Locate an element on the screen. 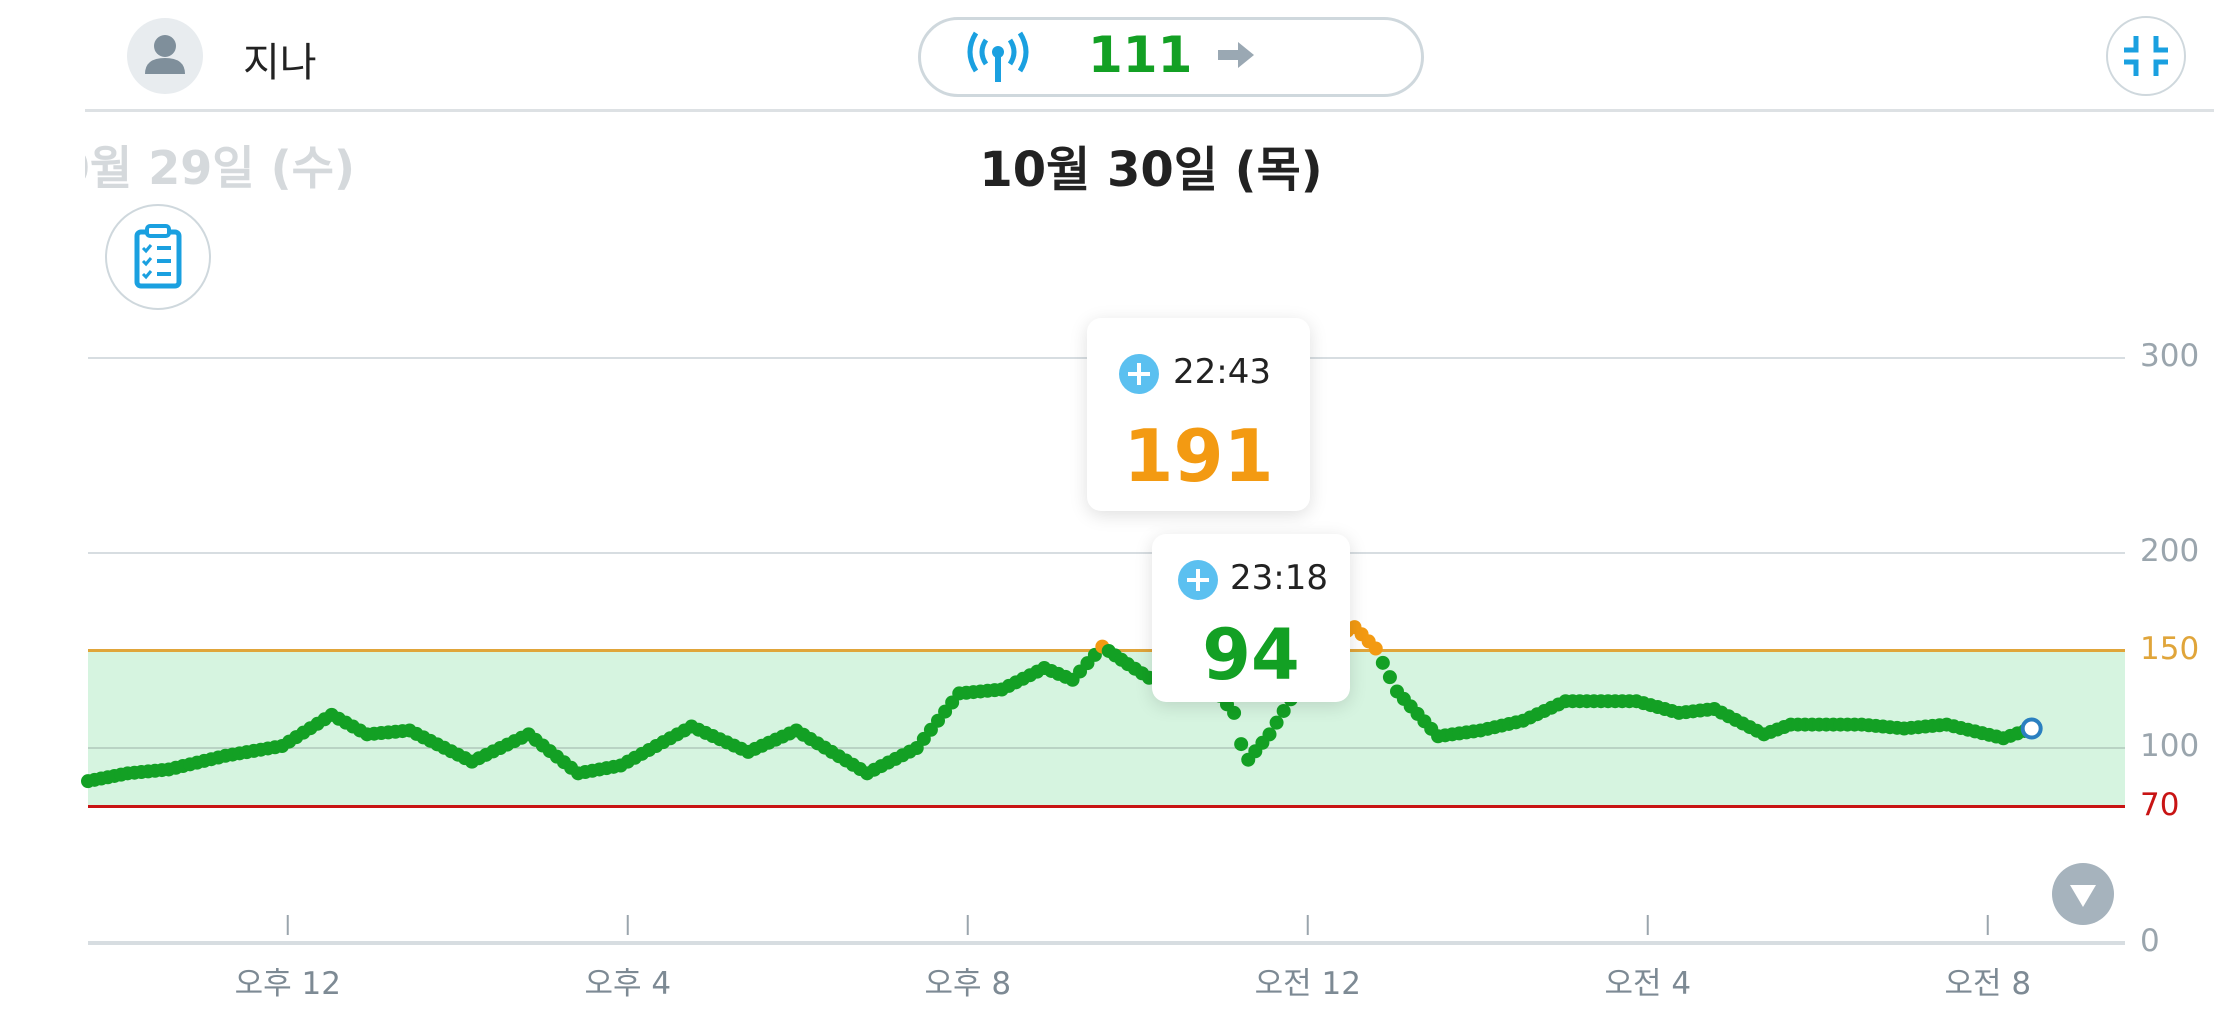 The image size is (2214, 1016). compress-button is located at coordinates (2146, 56).